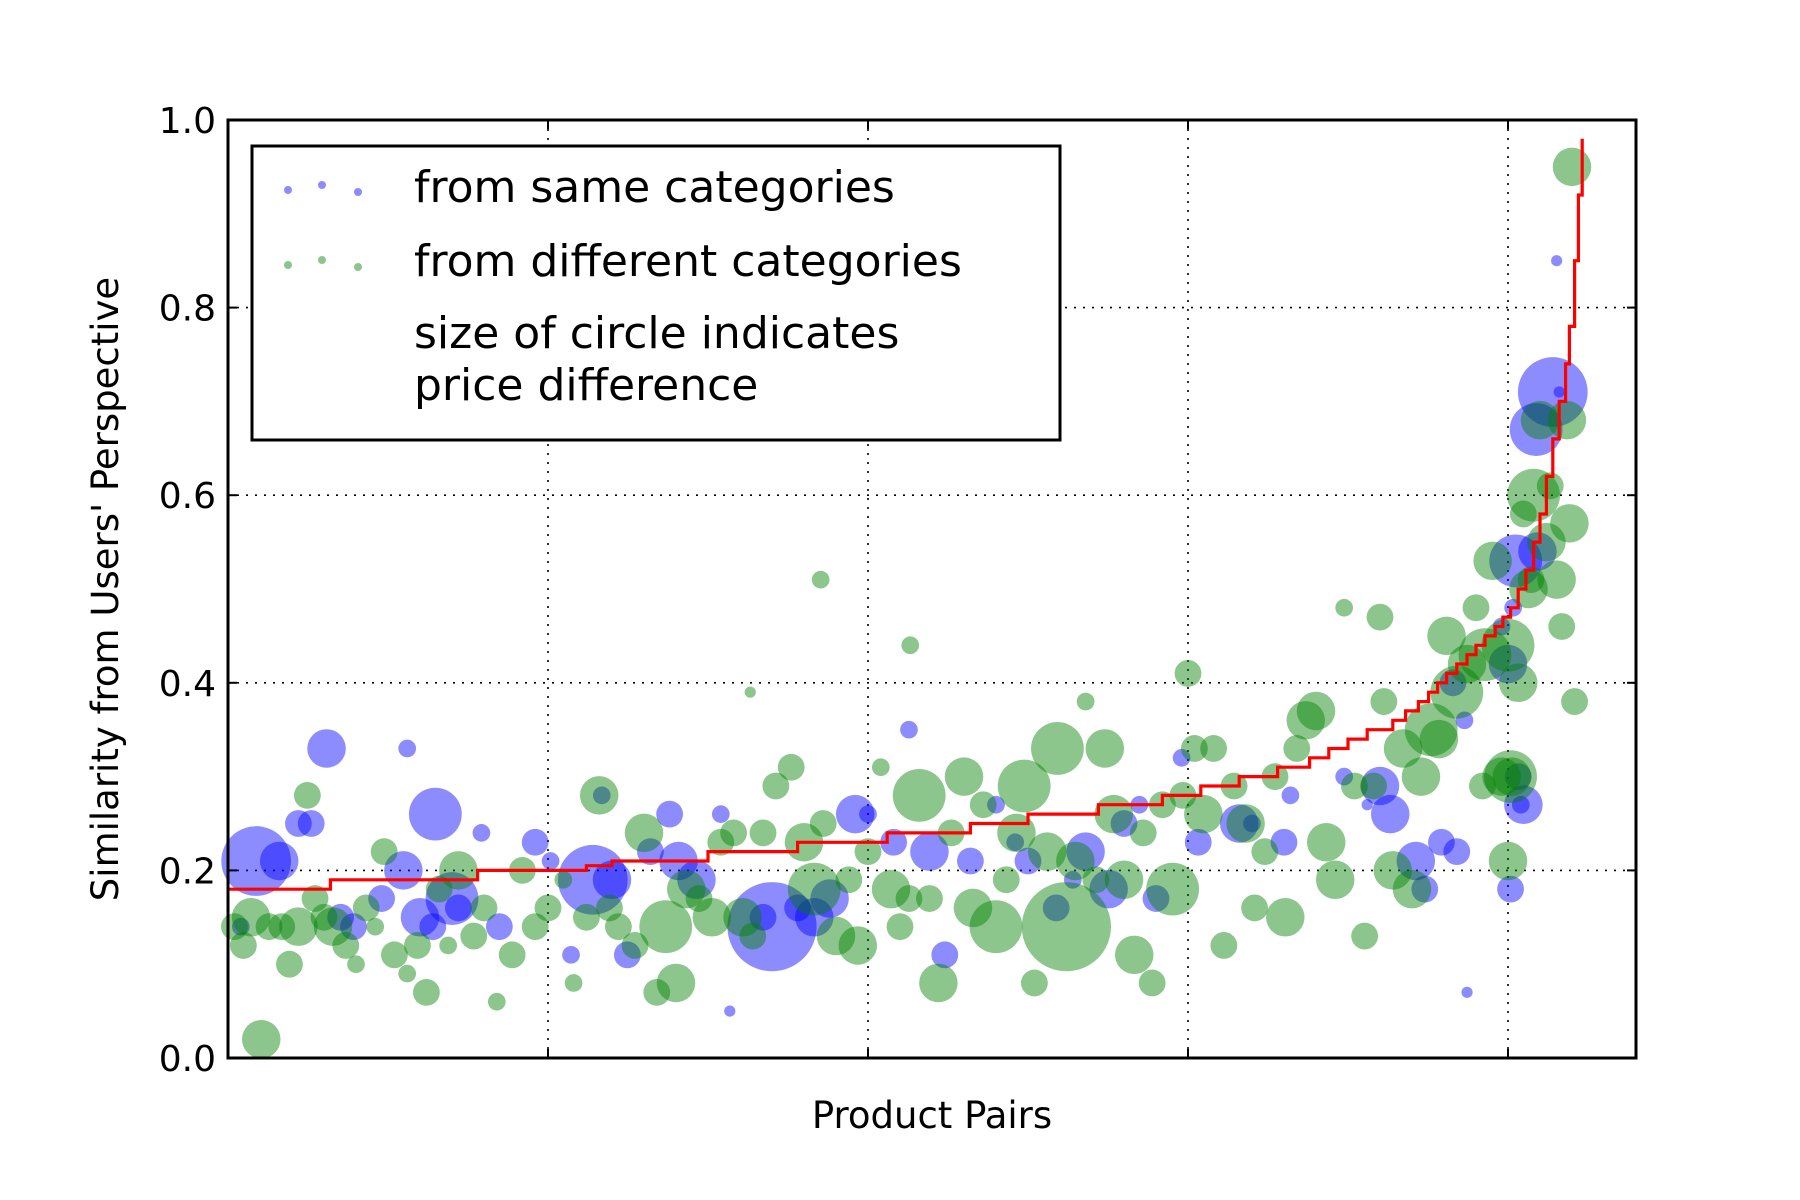 This screenshot has height=1200, width=1800. What do you see at coordinates (656, 293) in the screenshot?
I see `legend-box` at bounding box center [656, 293].